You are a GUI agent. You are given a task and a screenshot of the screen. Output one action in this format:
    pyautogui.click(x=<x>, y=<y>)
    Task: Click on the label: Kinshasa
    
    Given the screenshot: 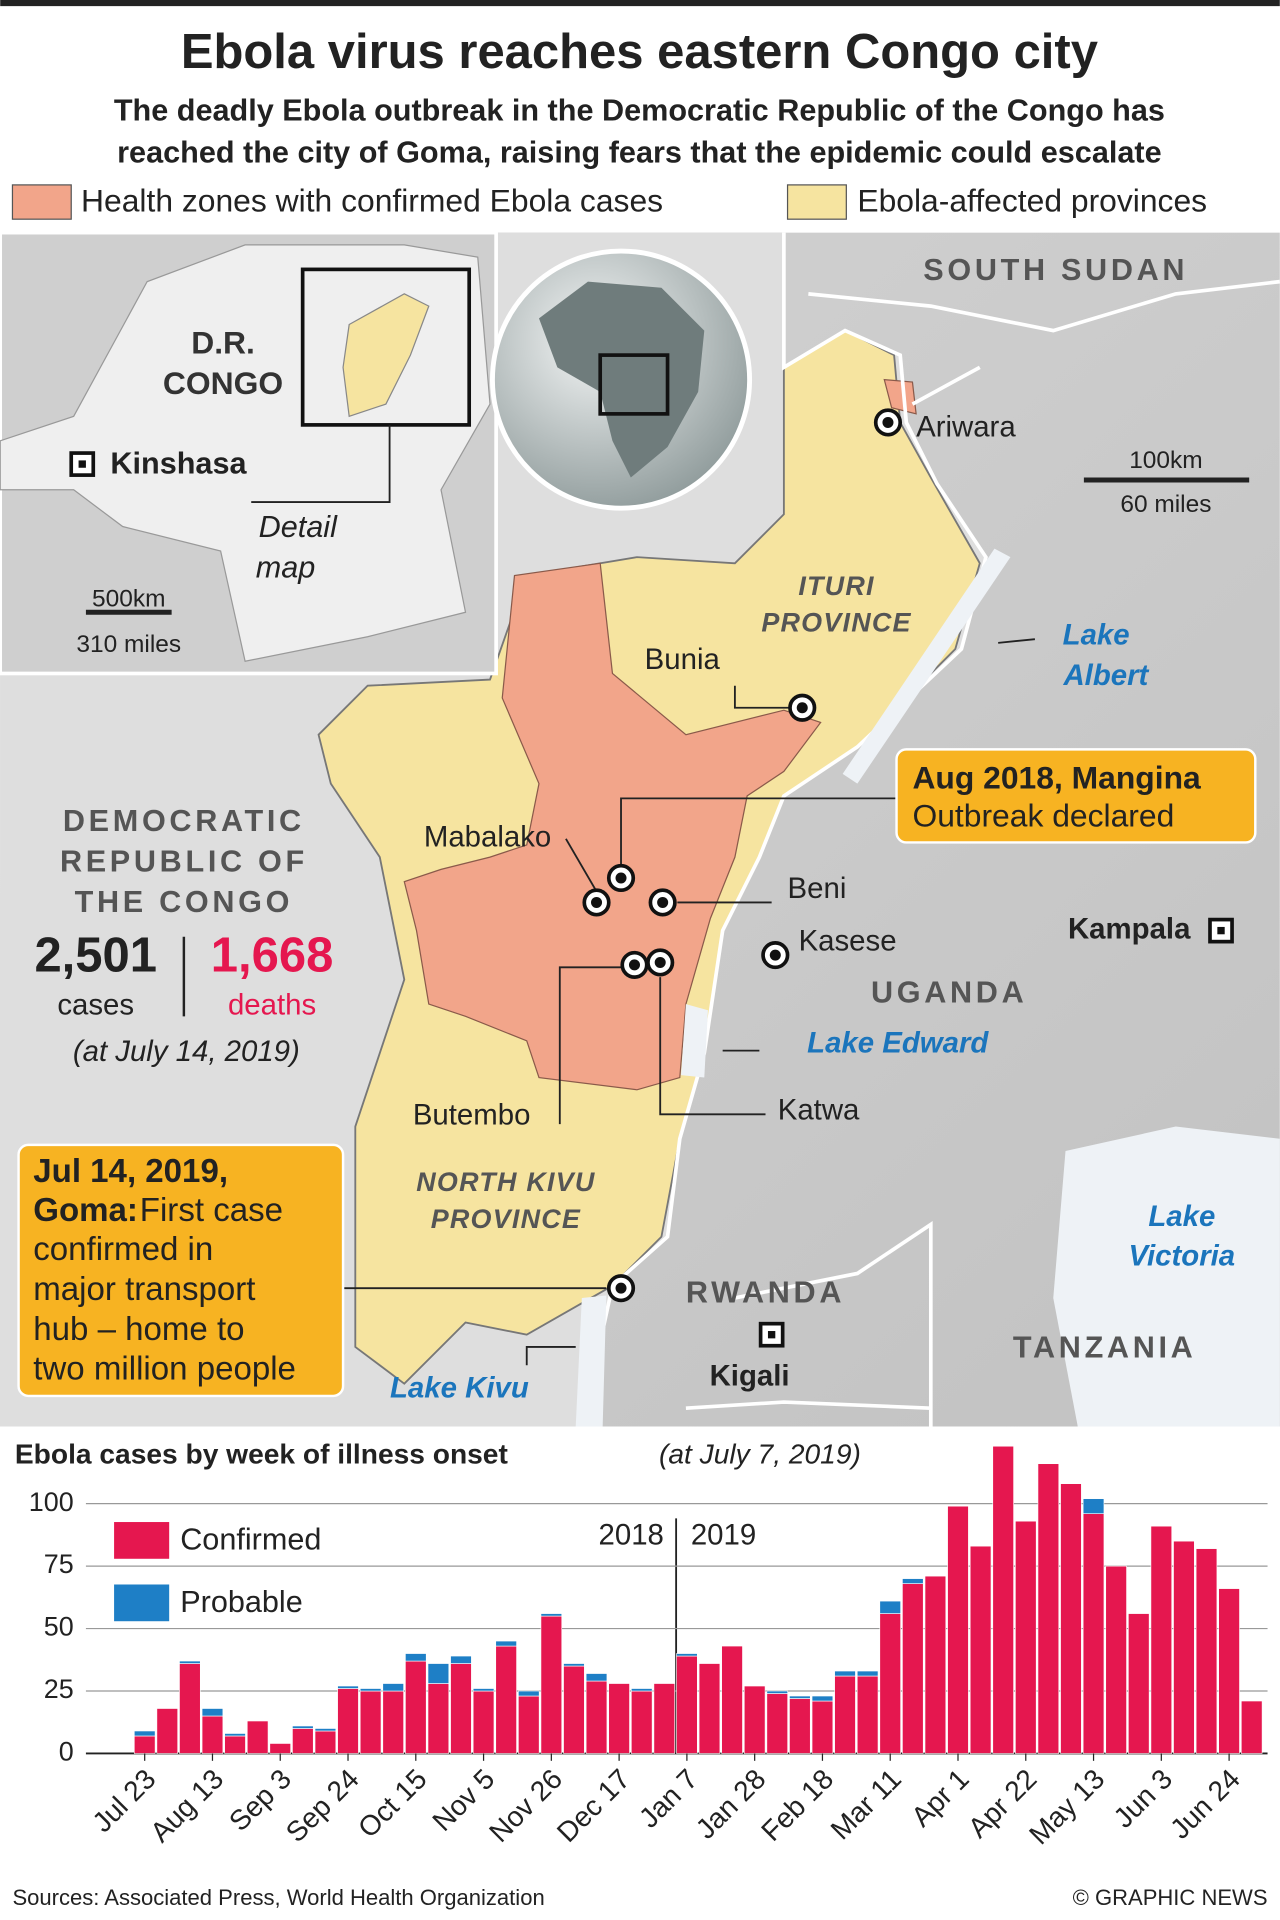 What is the action you would take?
    pyautogui.click(x=178, y=463)
    